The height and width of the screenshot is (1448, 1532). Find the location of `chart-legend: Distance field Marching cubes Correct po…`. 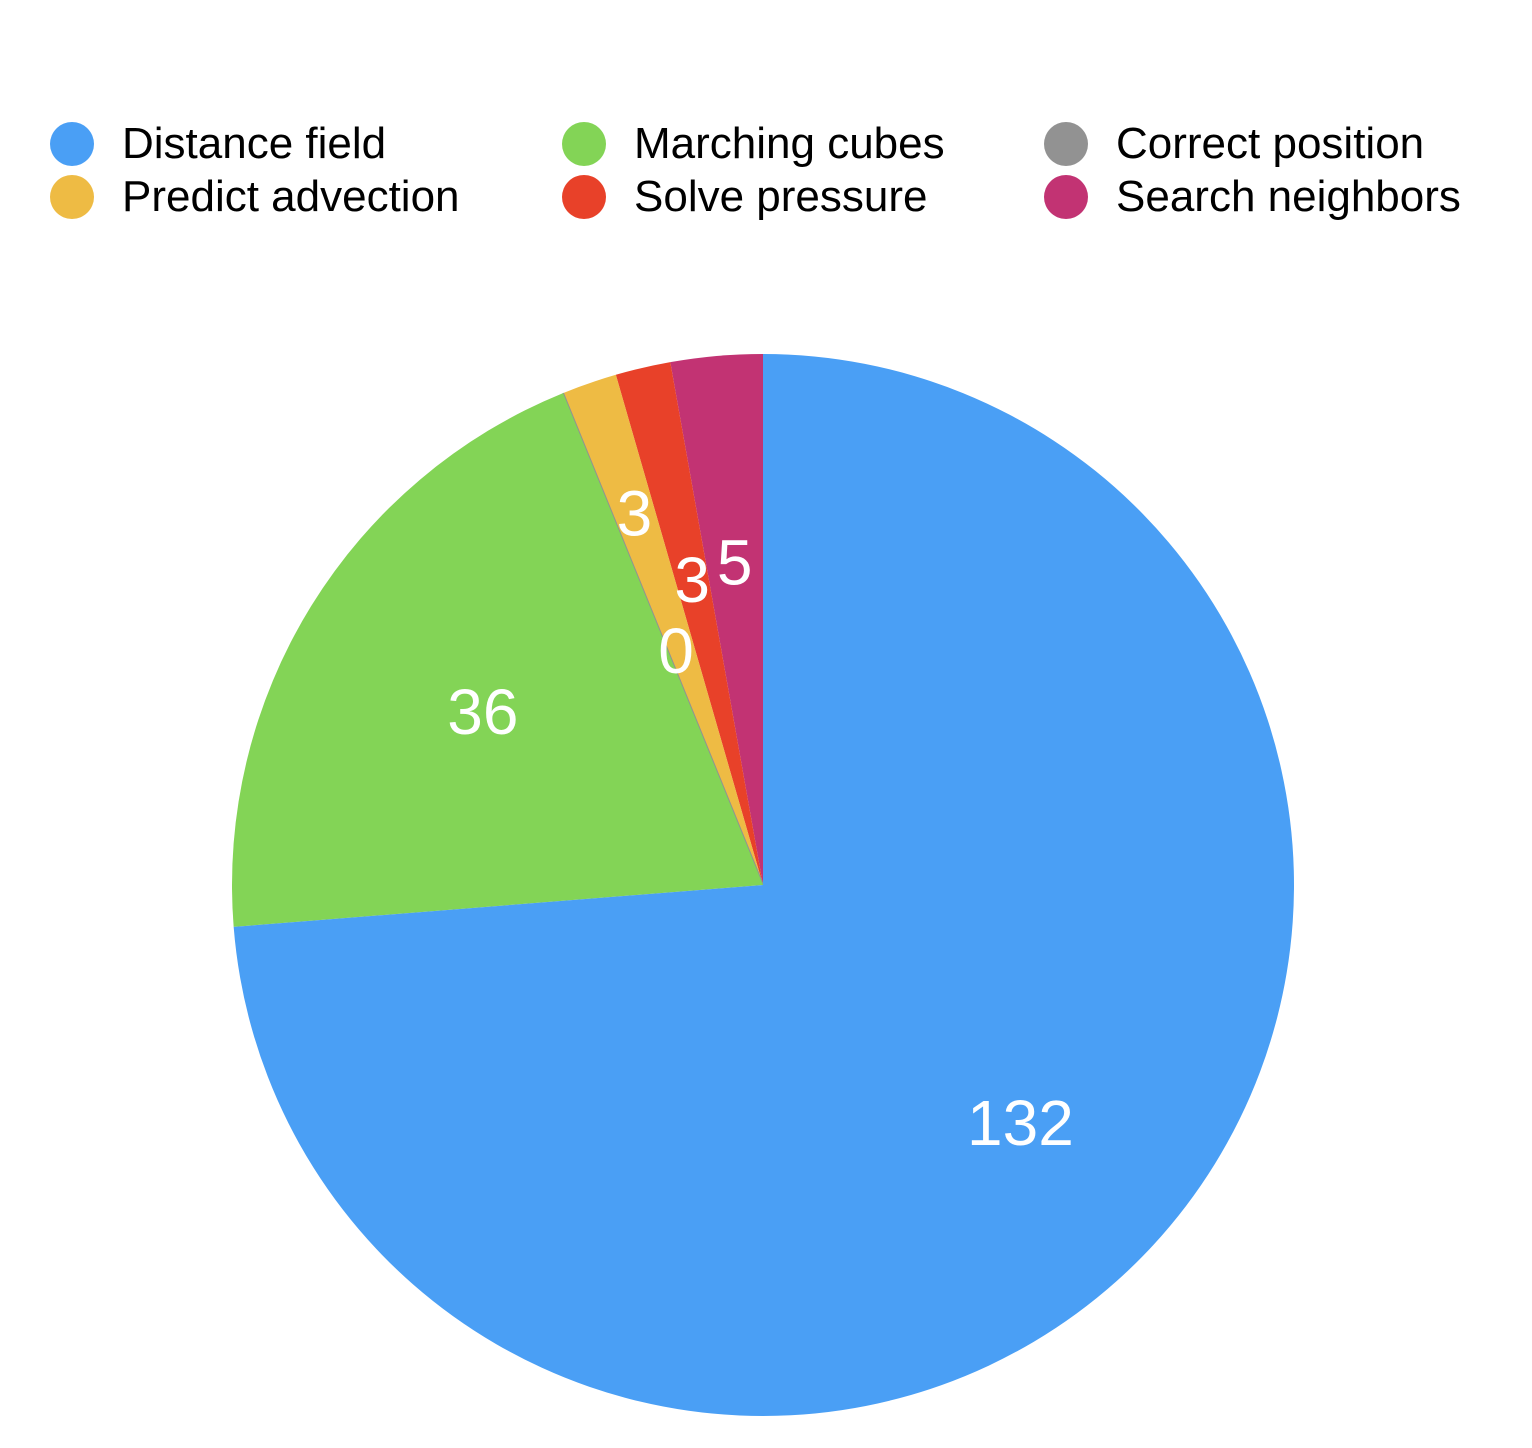

chart-legend: Distance field Marching cubes Correct po… is located at coordinates (780, 173).